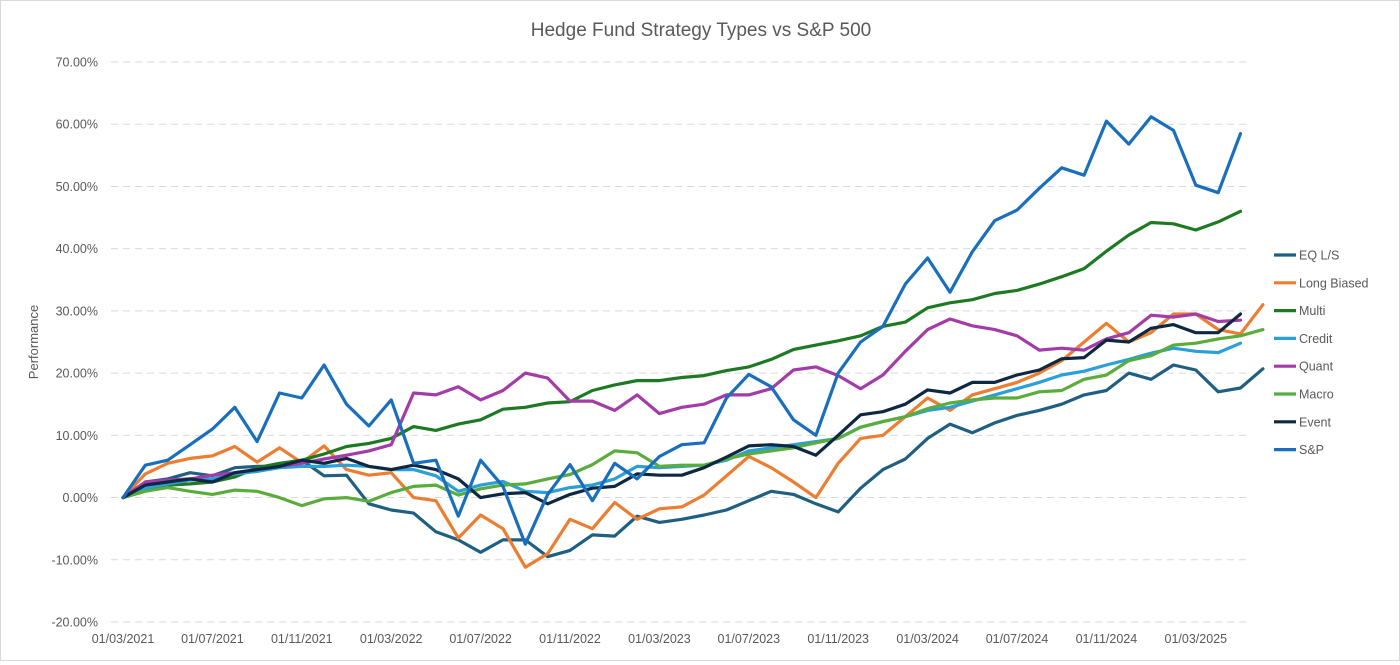 This screenshot has width=1400, height=665. Describe the element at coordinates (1316, 395) in the screenshot. I see `legend-label: Macro` at that location.